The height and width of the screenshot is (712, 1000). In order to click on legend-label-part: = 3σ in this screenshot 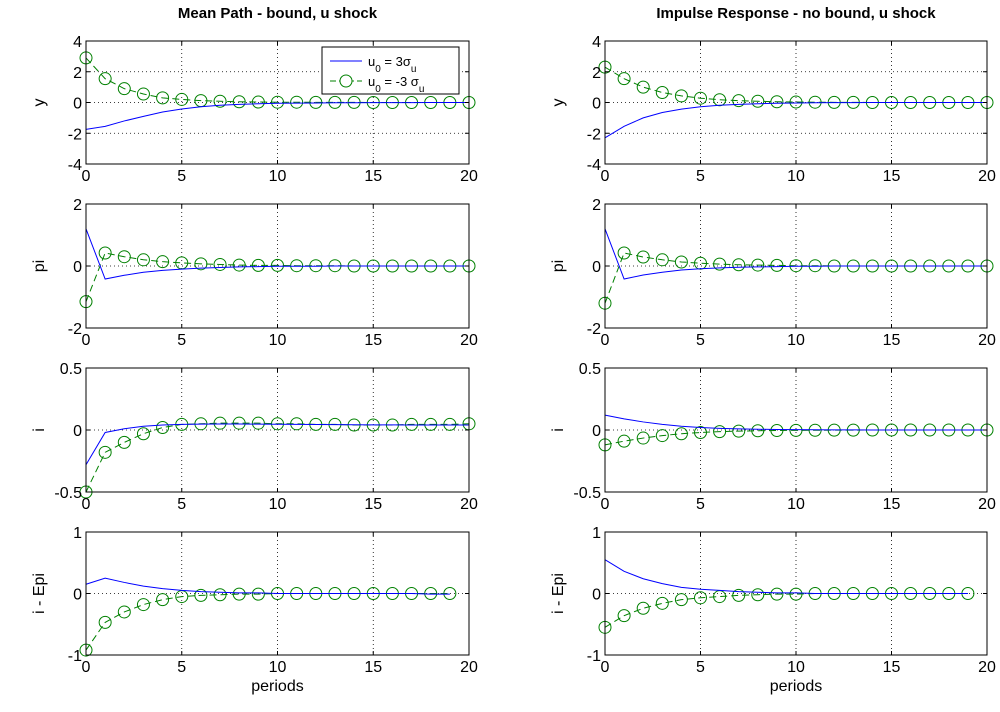, I will do `click(396, 61)`.